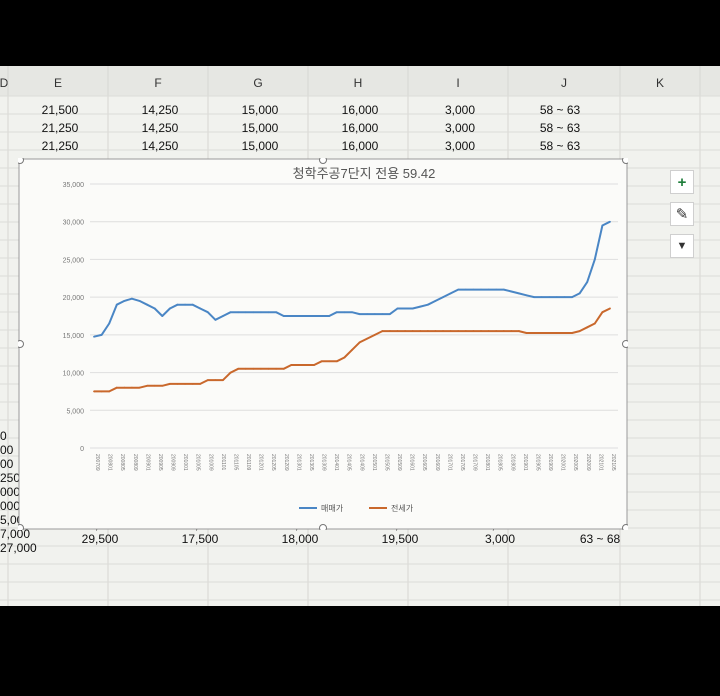 This screenshot has height=696, width=720. I want to click on chart-filters-button: ▼, so click(682, 246).